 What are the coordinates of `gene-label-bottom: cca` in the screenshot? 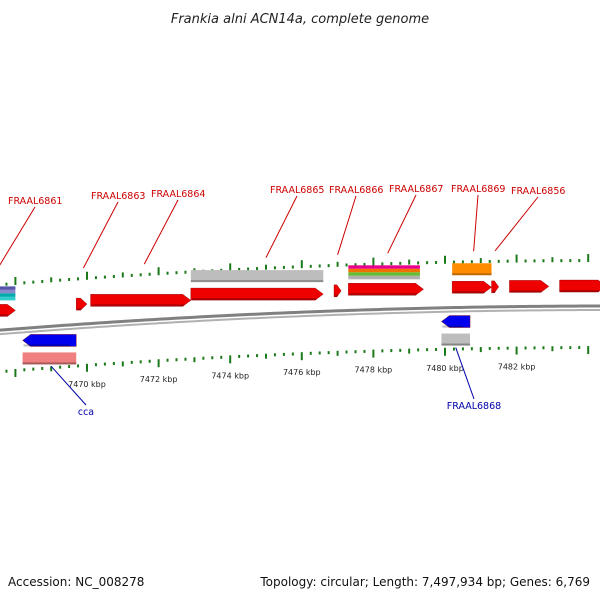 It's located at (86, 412).